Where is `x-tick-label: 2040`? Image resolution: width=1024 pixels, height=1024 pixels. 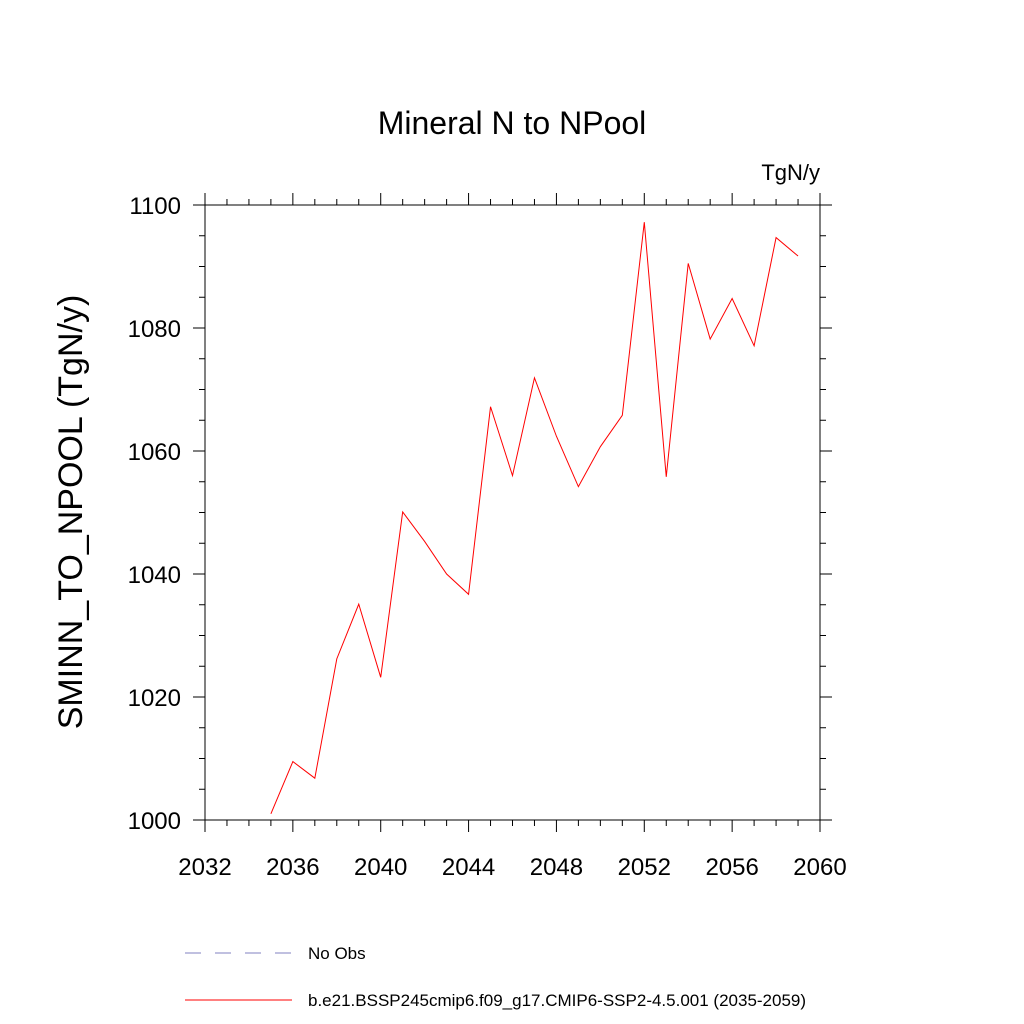 x-tick-label: 2040 is located at coordinates (380, 867).